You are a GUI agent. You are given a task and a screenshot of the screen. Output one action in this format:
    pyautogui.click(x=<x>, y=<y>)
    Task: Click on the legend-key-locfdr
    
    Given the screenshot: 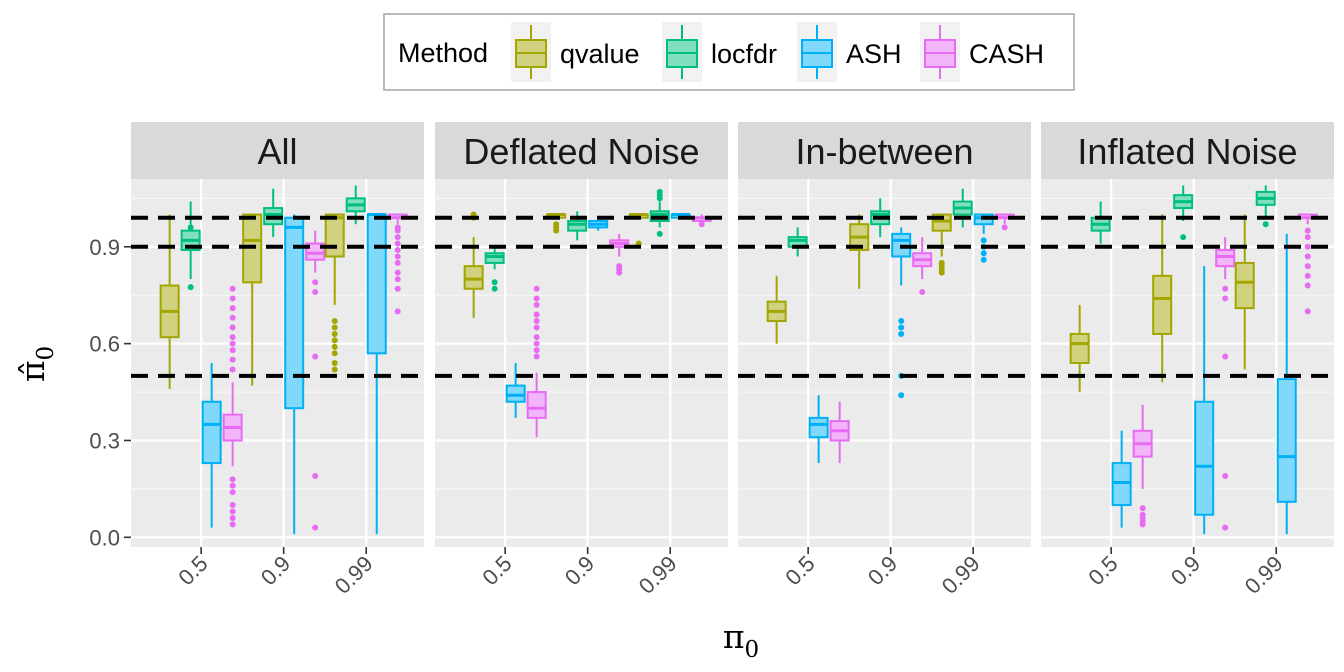 What is the action you would take?
    pyautogui.click(x=682, y=52)
    